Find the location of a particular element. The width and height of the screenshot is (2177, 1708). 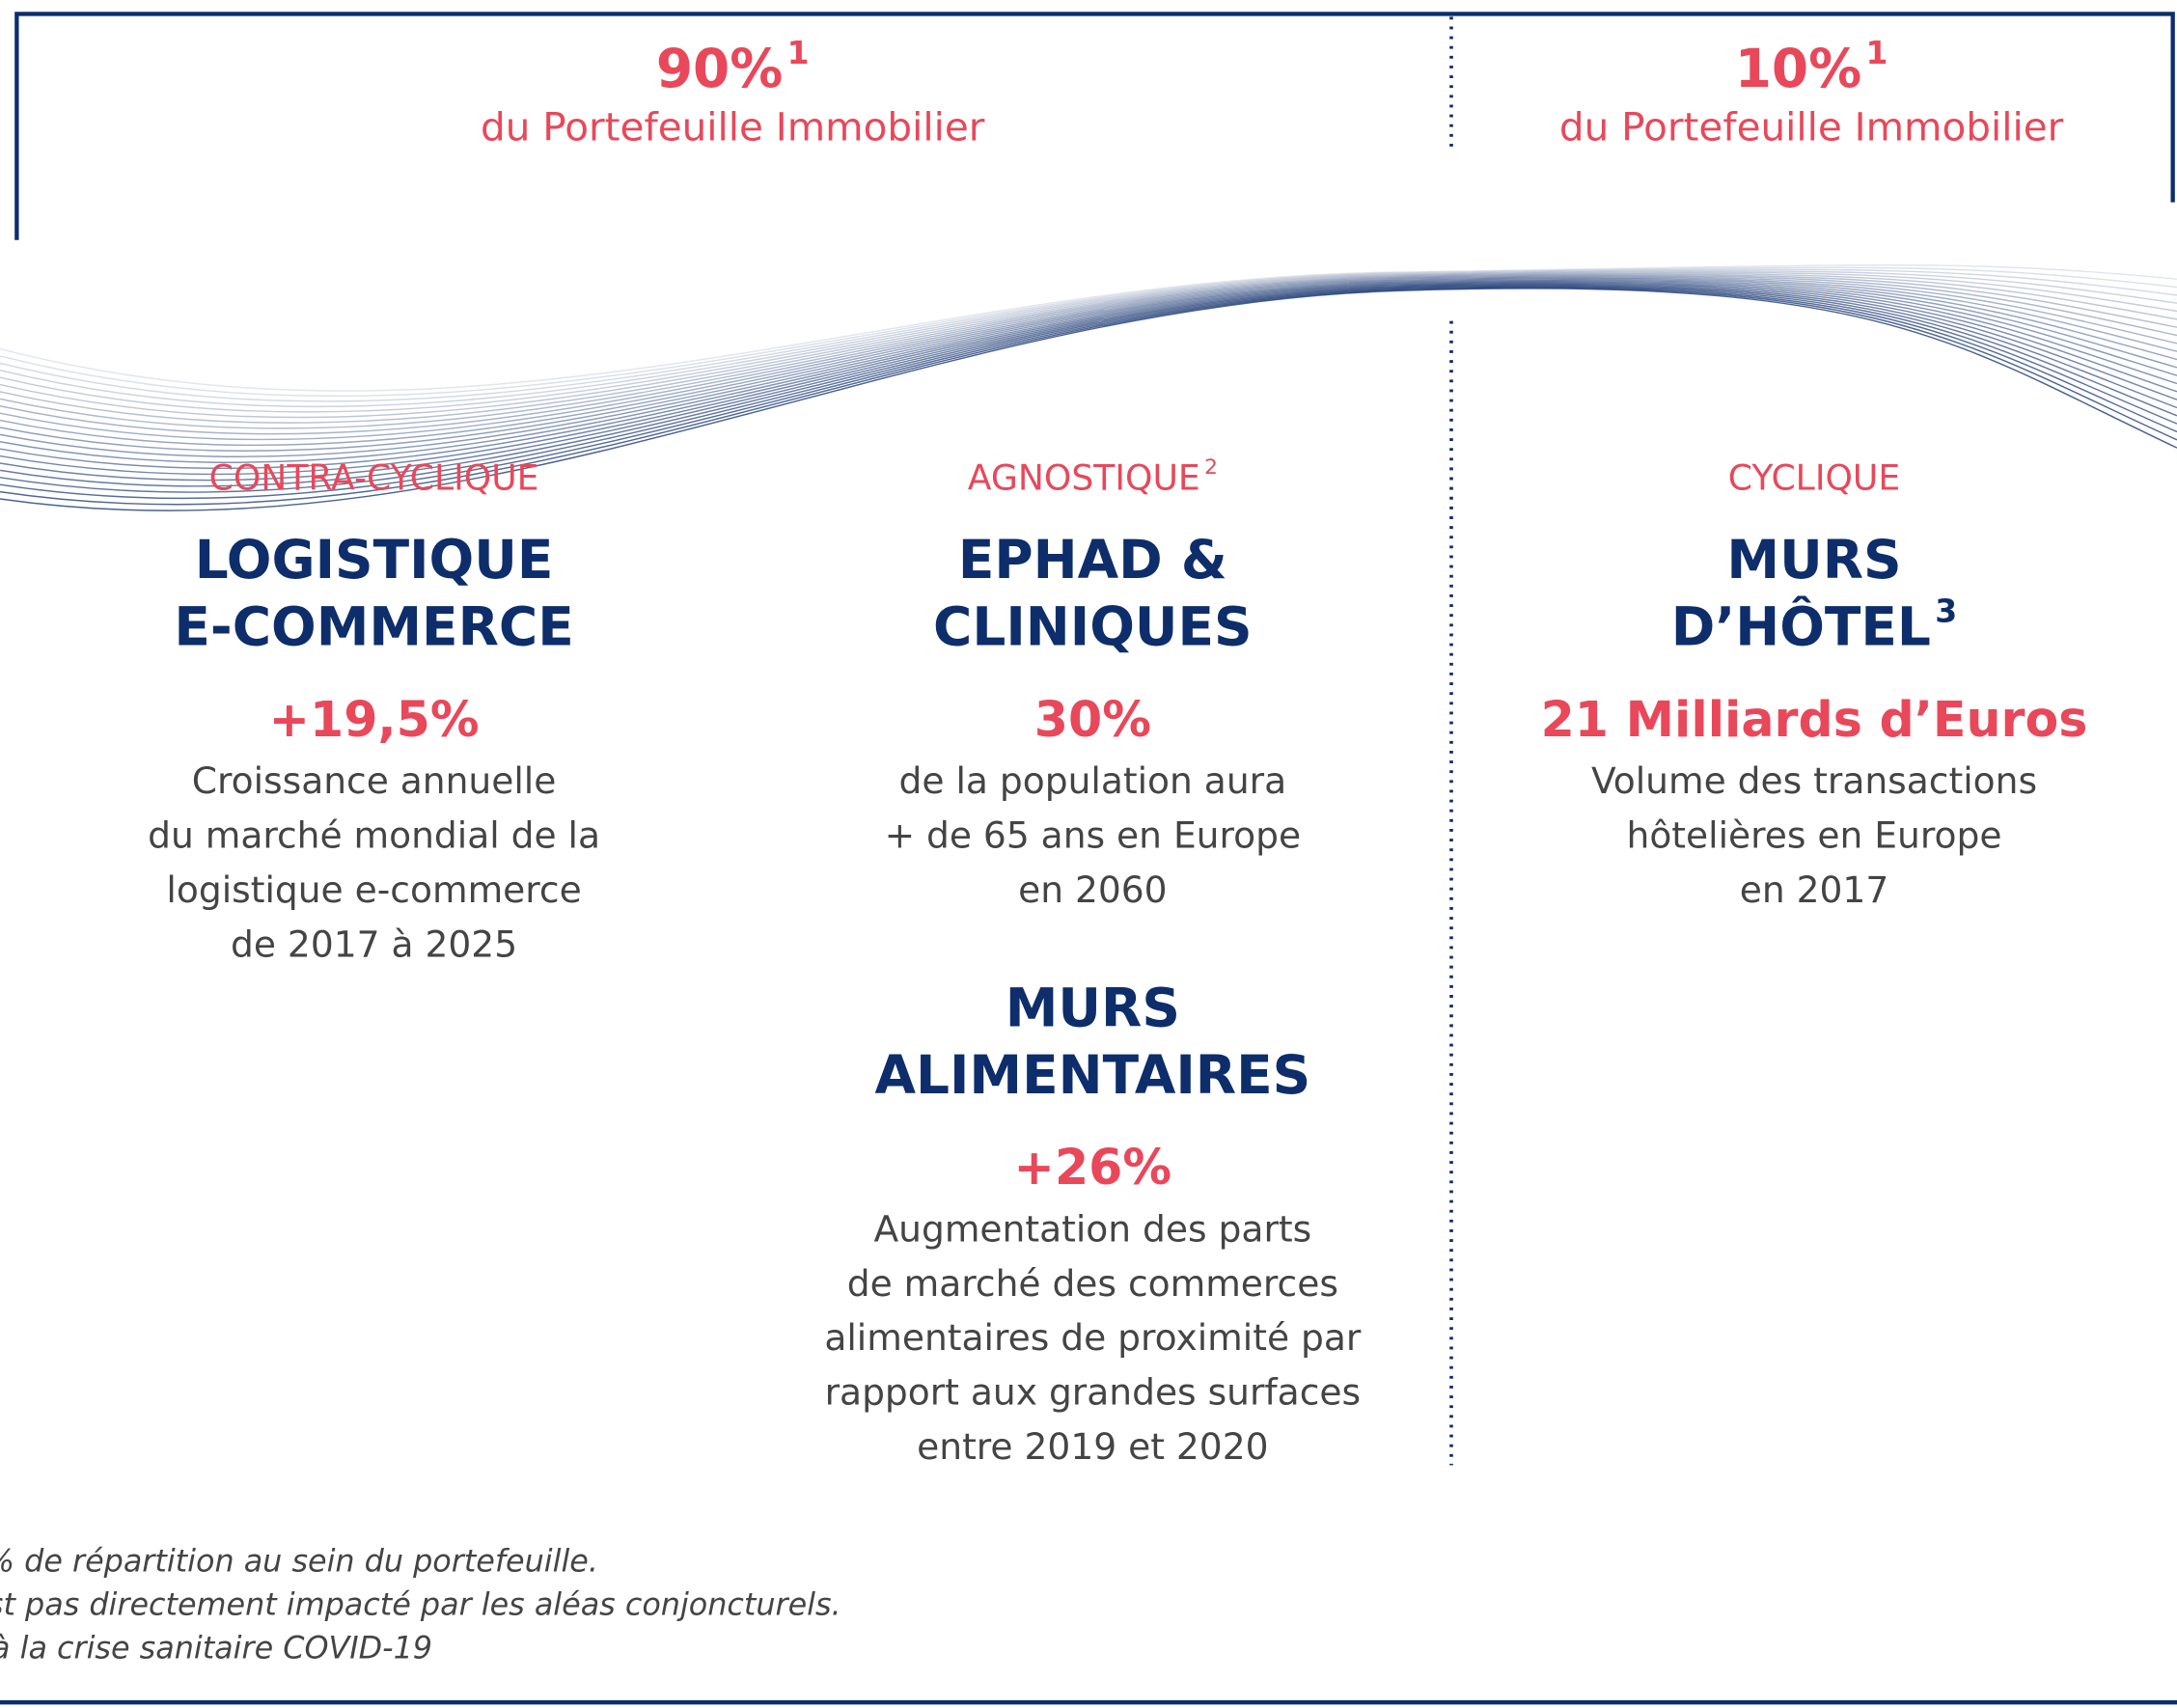

block-title-text: LOGISTIQUE is located at coordinates (374, 560).